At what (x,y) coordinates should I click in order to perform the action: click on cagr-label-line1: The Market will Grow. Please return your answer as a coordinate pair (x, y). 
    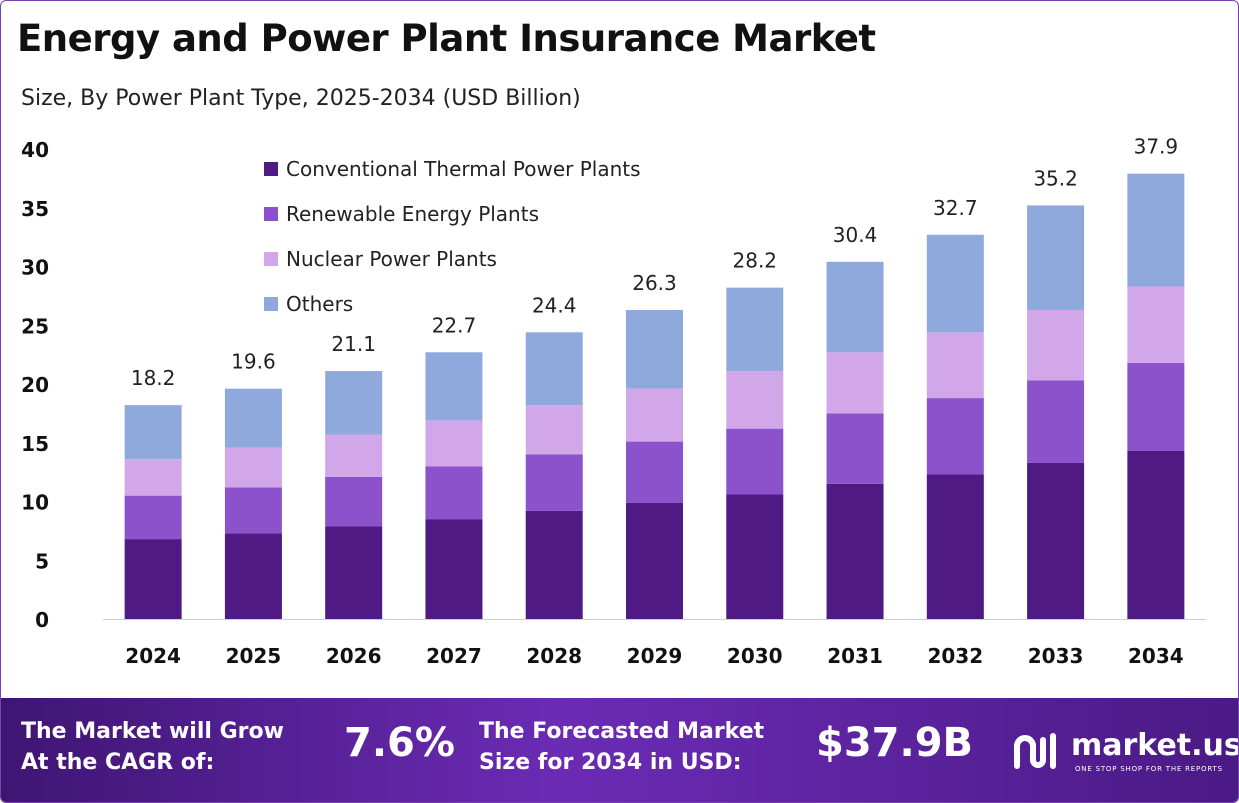
    Looking at the image, I should click on (152, 731).